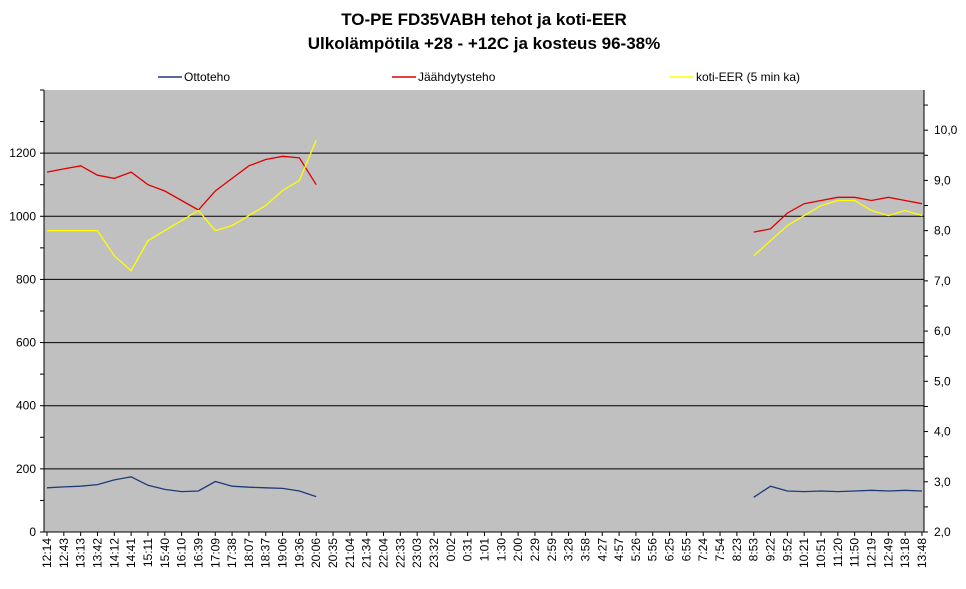  I want to click on x-tick-label: 13:18, so click(905, 553).